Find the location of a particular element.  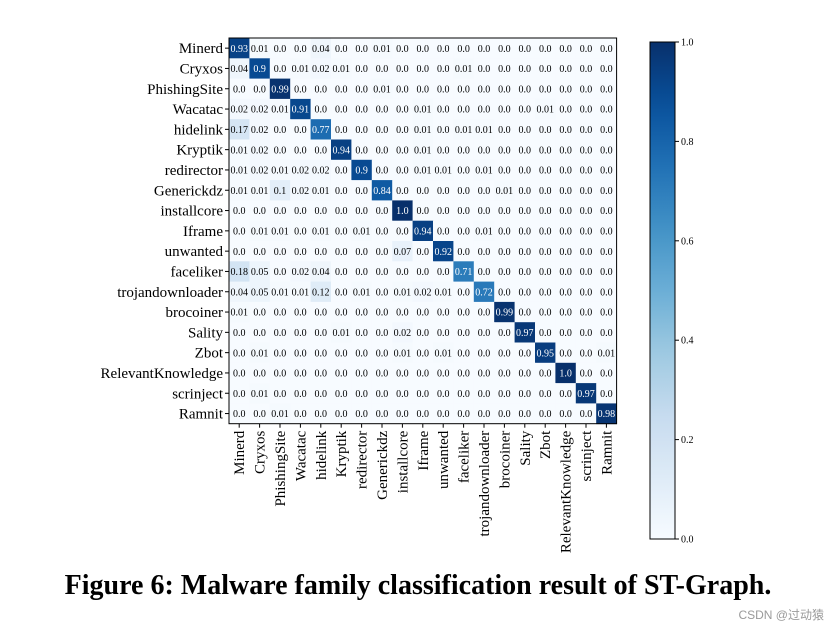

cell-value-label: 0.91 is located at coordinates (301, 110).